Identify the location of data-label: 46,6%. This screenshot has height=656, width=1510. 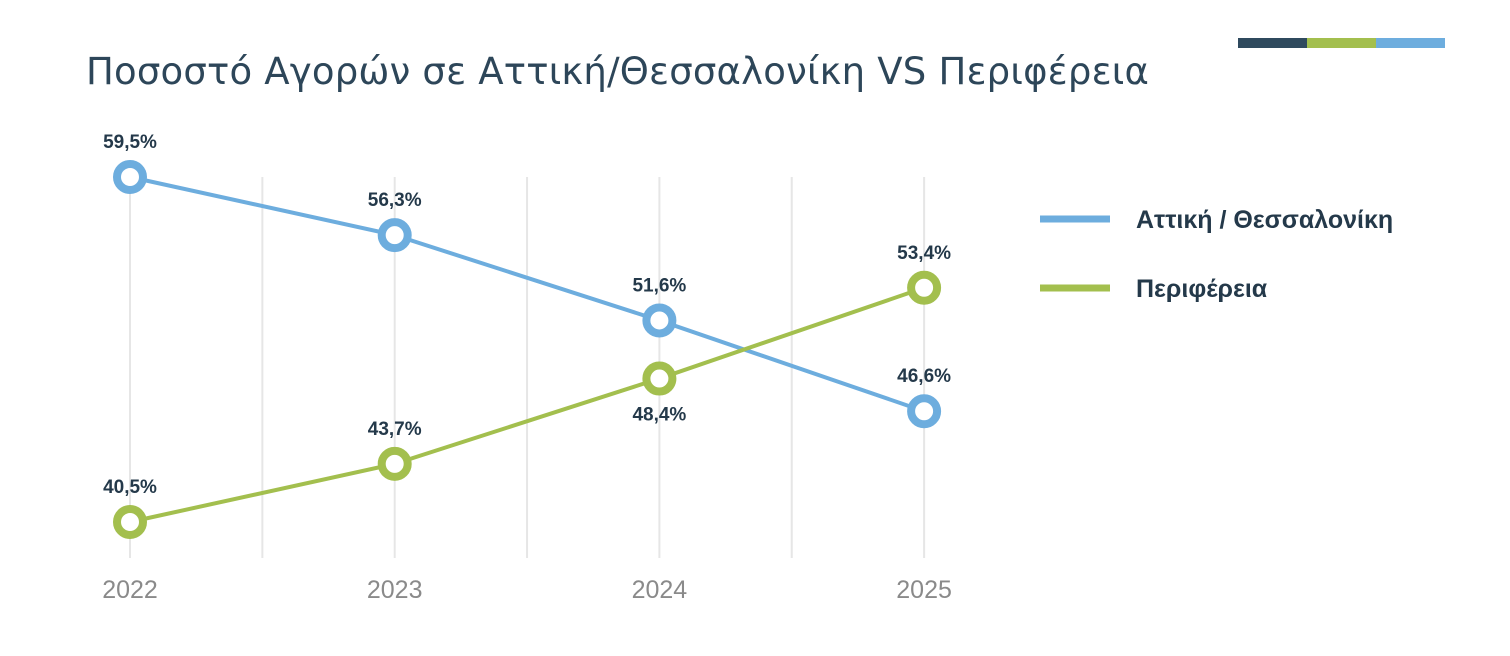
(924, 376).